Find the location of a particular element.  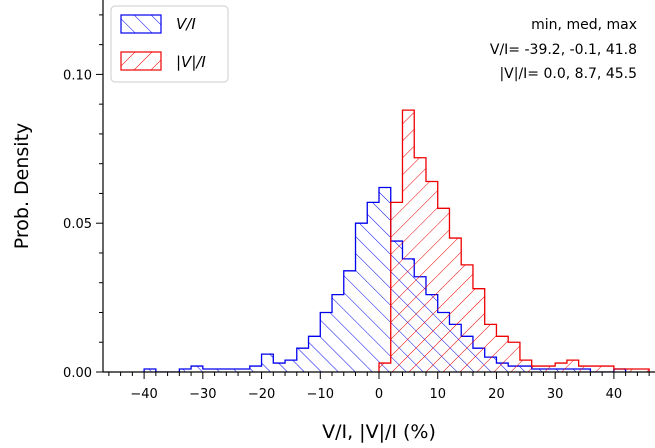

x-axis-ticks: −40 −30 −20 −10 0 10 20 30 40 is located at coordinates (379, 387).